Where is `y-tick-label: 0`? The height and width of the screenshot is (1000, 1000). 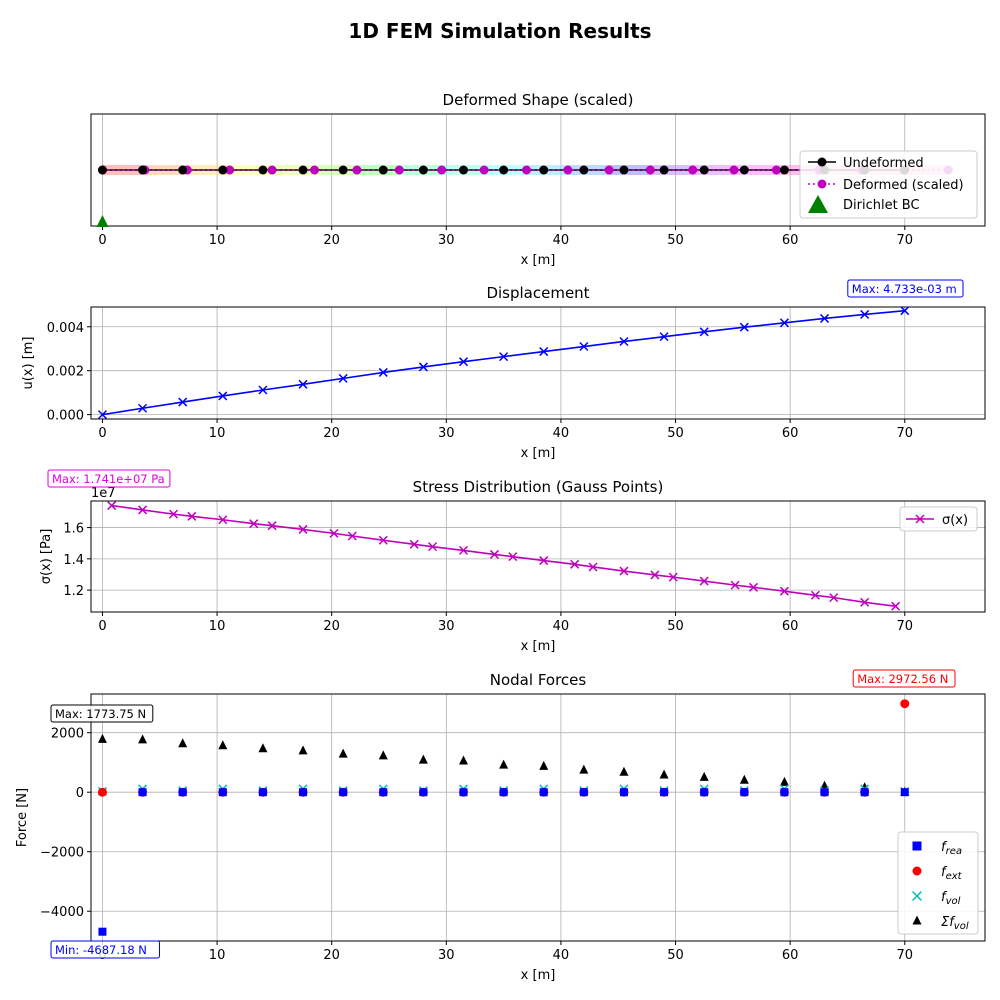 y-tick-label: 0 is located at coordinates (80, 793).